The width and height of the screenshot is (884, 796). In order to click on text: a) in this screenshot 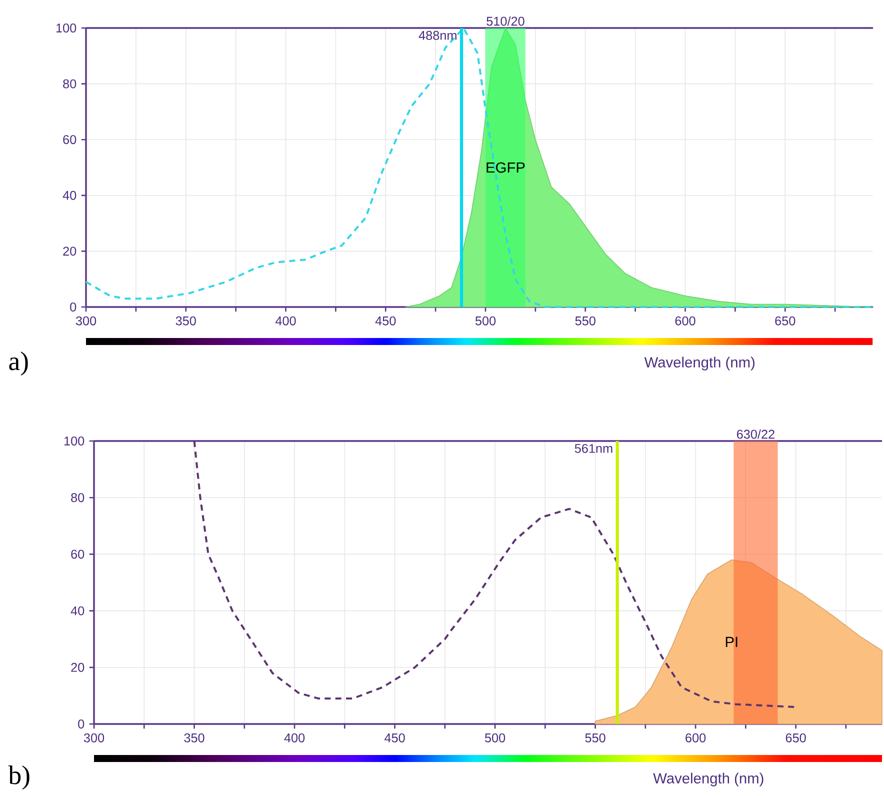, I will do `click(18, 364)`.